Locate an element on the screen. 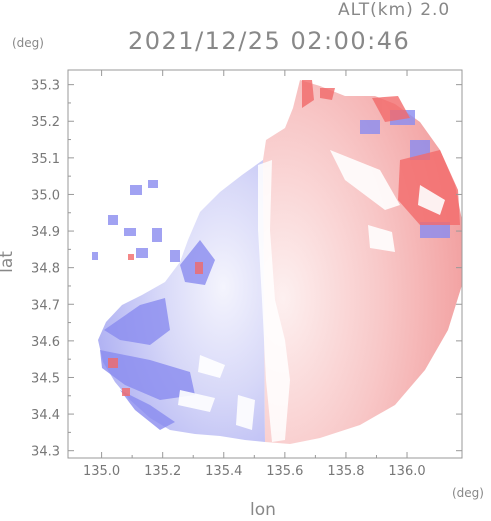  x-axis-unit: (deg) is located at coordinates (468, 493).